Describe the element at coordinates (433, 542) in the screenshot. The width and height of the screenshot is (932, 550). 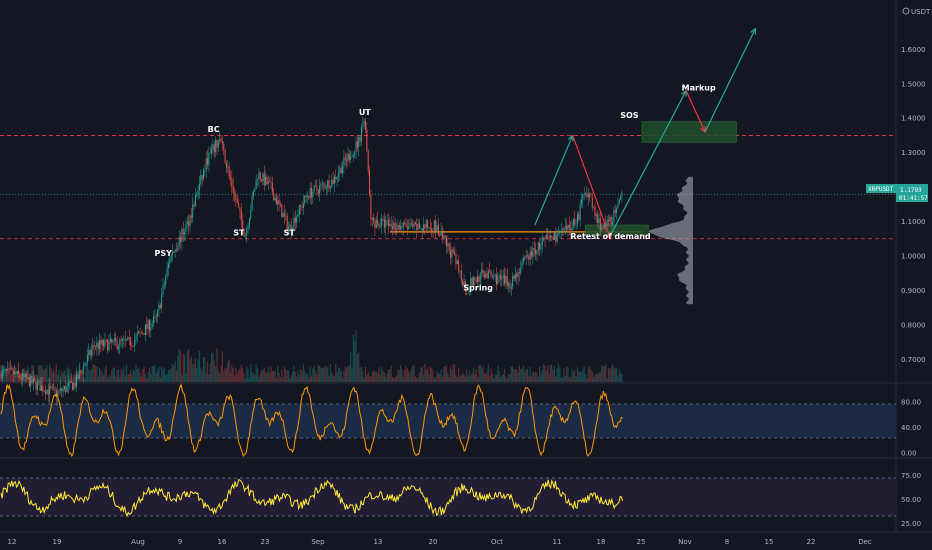
I see `time-tick-label: 20` at that location.